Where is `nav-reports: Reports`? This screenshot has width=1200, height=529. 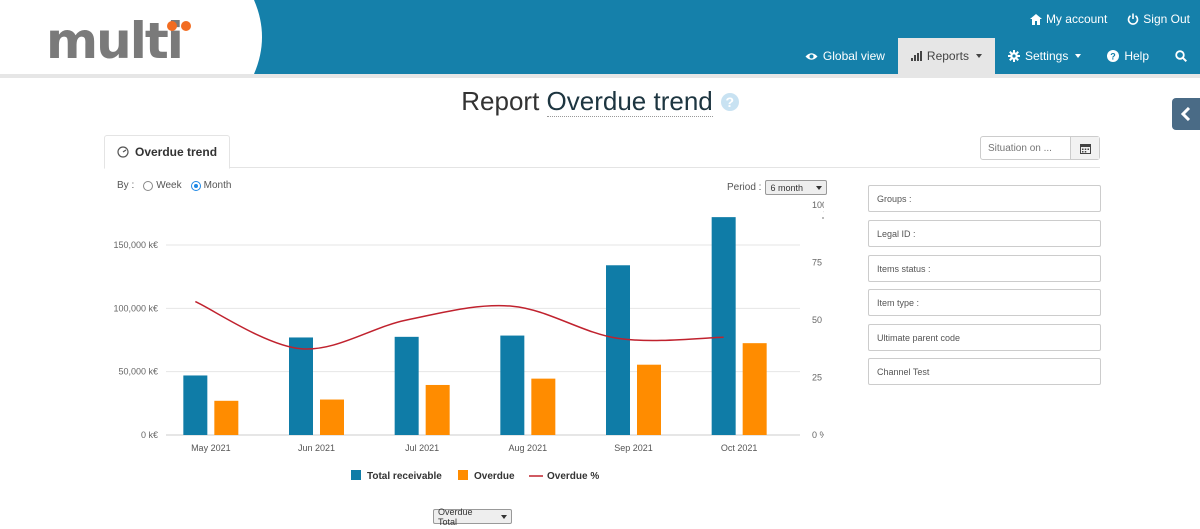
nav-reports: Reports is located at coordinates (946, 56).